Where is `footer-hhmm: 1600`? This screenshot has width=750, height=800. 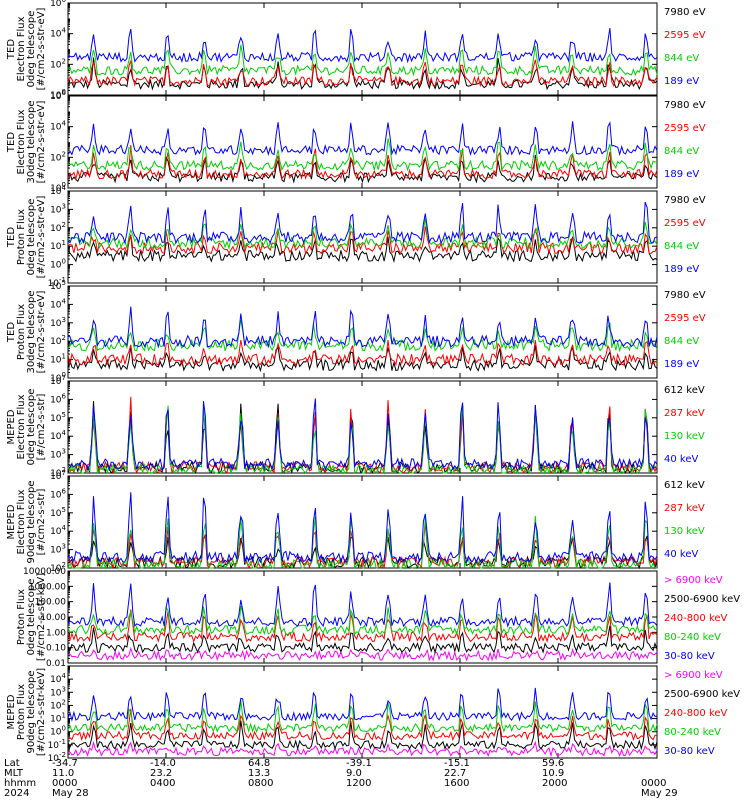
footer-hhmm: 1600 is located at coordinates (456, 783).